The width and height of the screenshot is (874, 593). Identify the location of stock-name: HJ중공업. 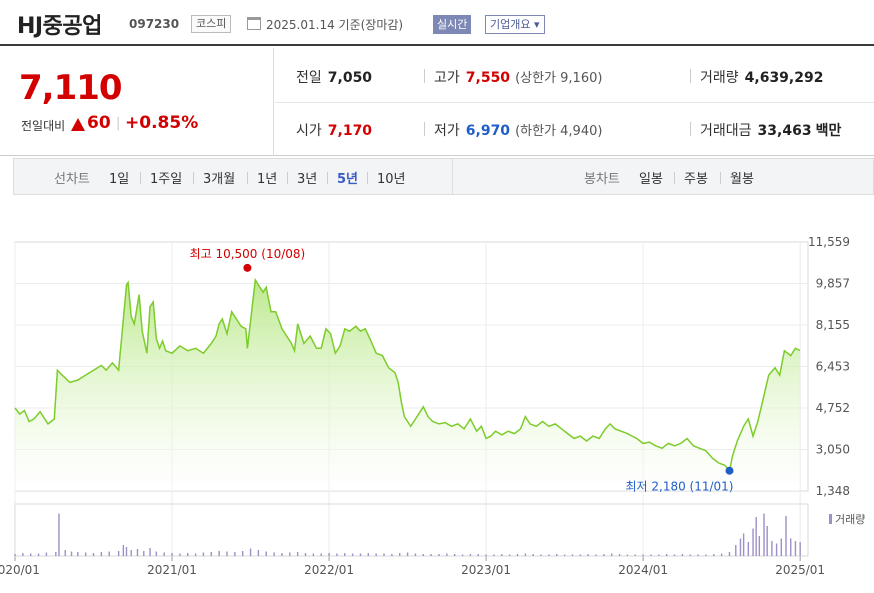
(59, 26).